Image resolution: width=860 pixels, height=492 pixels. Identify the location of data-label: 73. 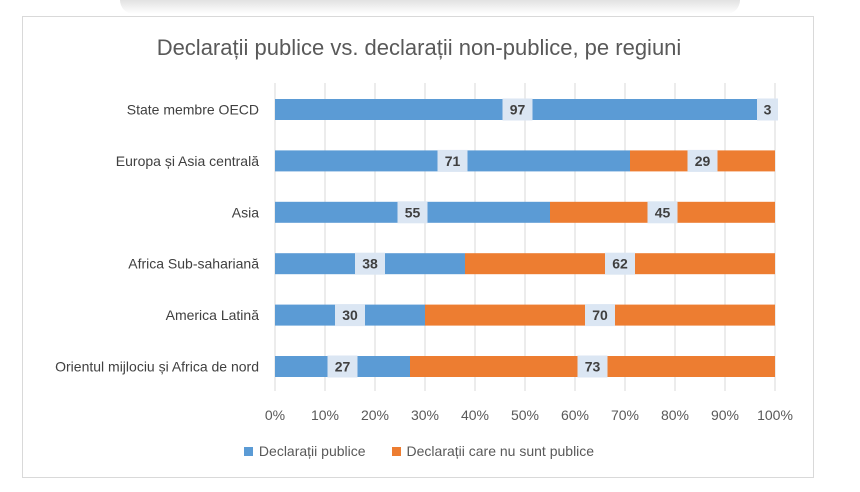
(593, 367).